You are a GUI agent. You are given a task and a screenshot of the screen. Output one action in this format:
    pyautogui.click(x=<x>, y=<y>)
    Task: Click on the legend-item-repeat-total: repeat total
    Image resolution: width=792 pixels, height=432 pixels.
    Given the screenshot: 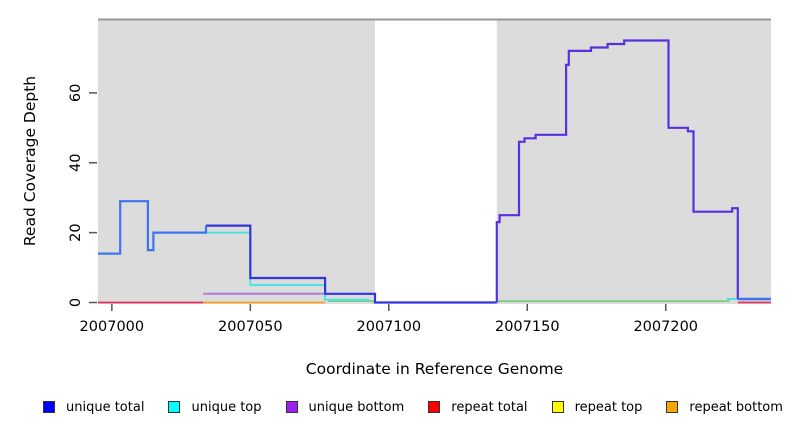 What is the action you would take?
    pyautogui.click(x=478, y=407)
    